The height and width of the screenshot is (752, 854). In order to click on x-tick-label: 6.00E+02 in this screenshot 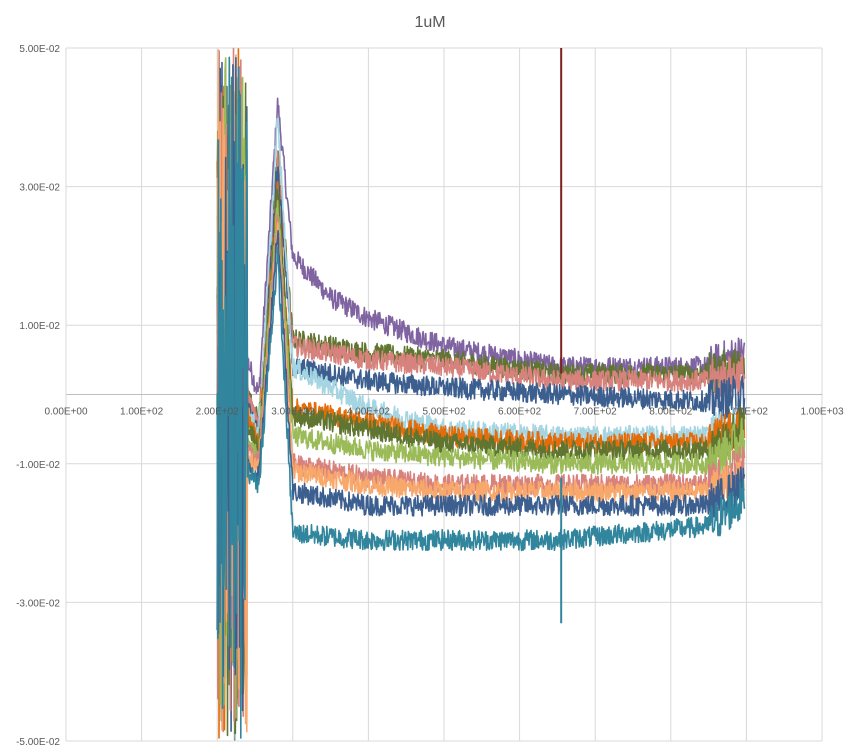, I will do `click(520, 412)`.